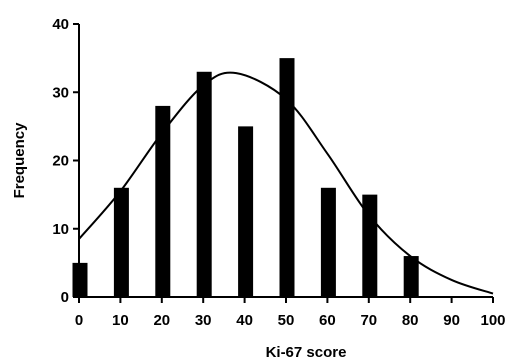  Describe the element at coordinates (60, 24) in the screenshot. I see `y-tick-label: 40` at that location.